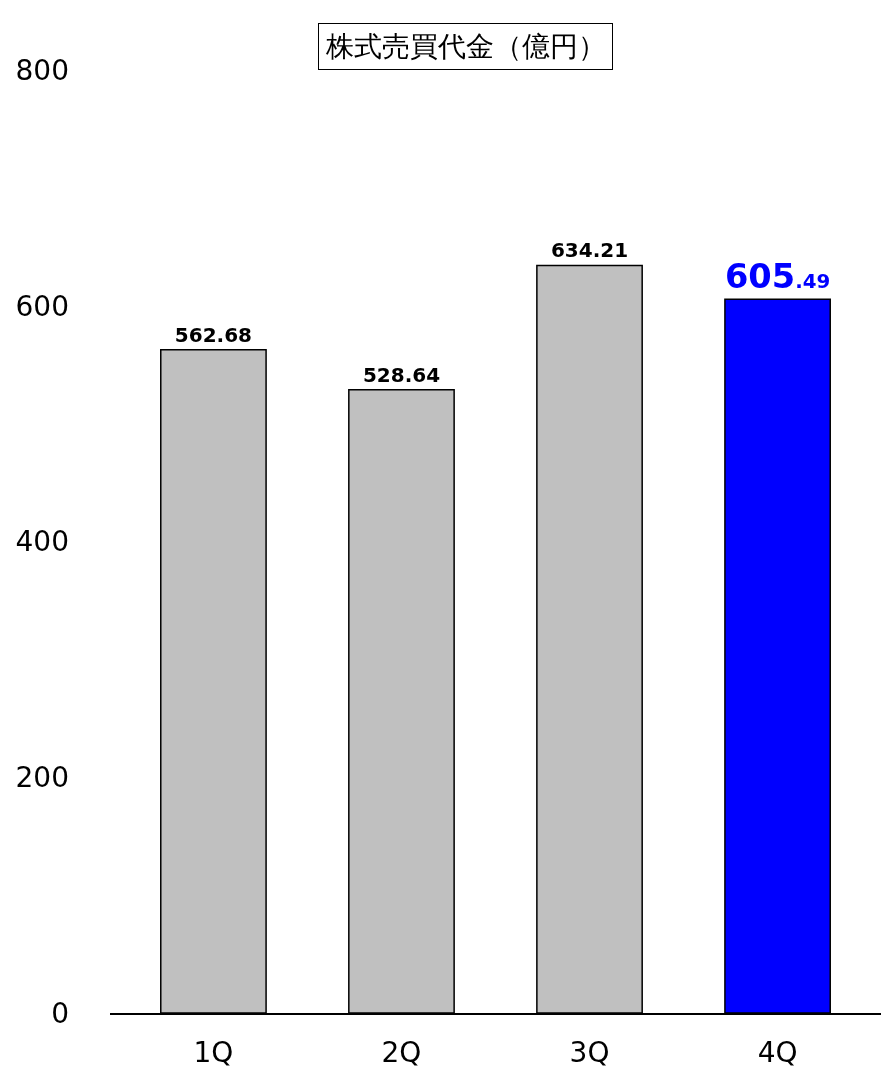 The image size is (891, 1083). Describe the element at coordinates (213, 1053) in the screenshot. I see `x-tick-label: 1Q` at that location.